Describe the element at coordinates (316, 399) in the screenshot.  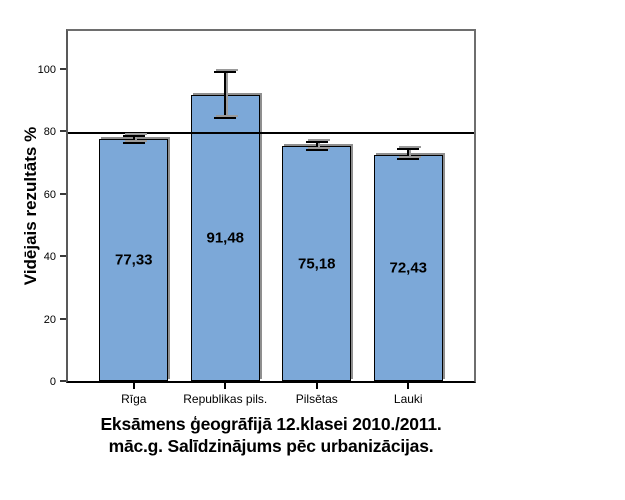
I see `x-tick-label: Pilsētas` at that location.